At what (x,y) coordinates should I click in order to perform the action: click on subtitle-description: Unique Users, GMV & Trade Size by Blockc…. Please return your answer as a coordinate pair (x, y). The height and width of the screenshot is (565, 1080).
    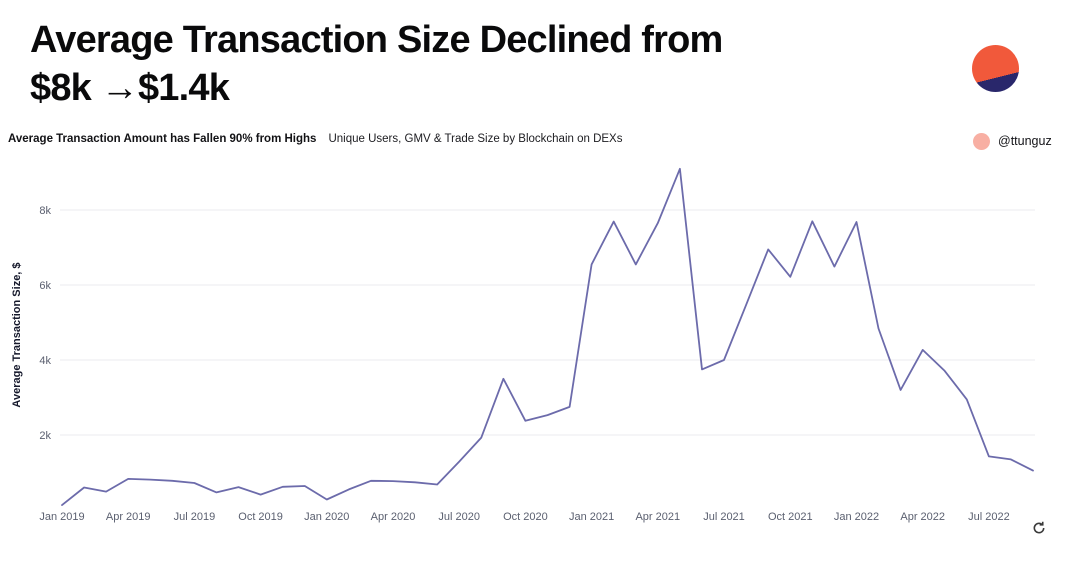
    Looking at the image, I should click on (475, 139).